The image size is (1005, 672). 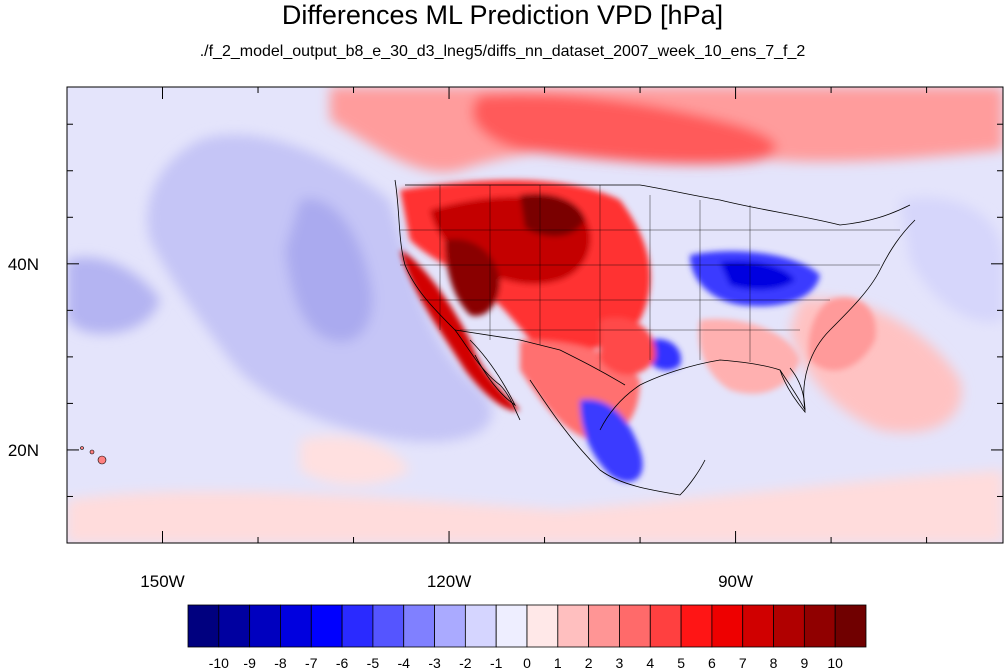 What do you see at coordinates (311, 663) in the screenshot?
I see `colorbar-label: -7` at bounding box center [311, 663].